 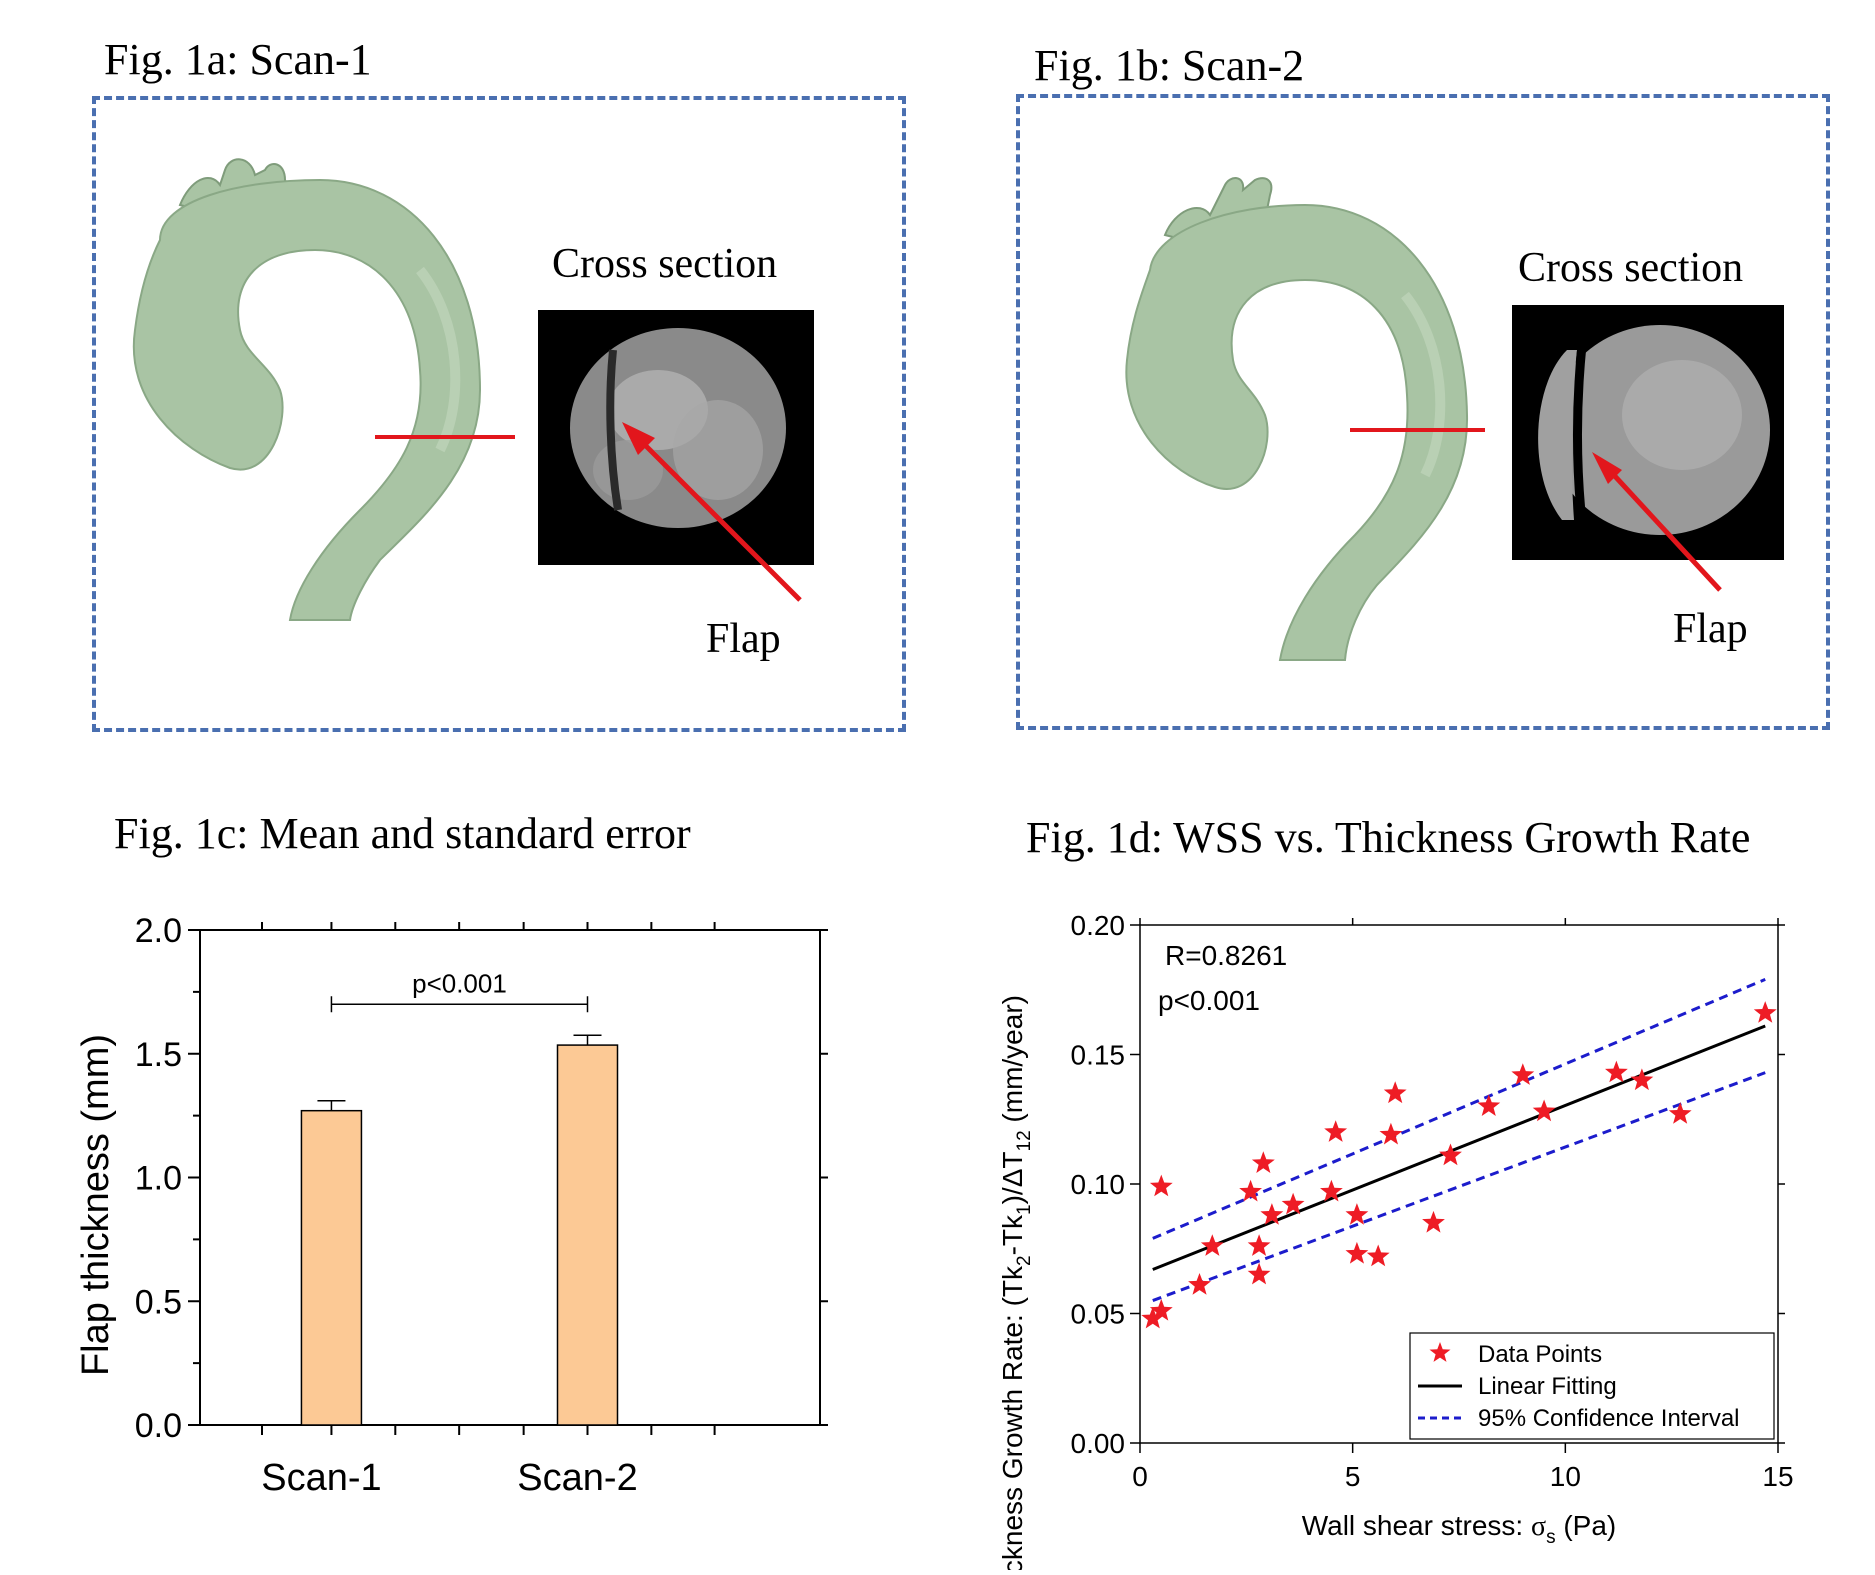 What do you see at coordinates (1459, 1529) in the screenshot?
I see `x-axis-label: Wall shear stress: σs (Pa)` at bounding box center [1459, 1529].